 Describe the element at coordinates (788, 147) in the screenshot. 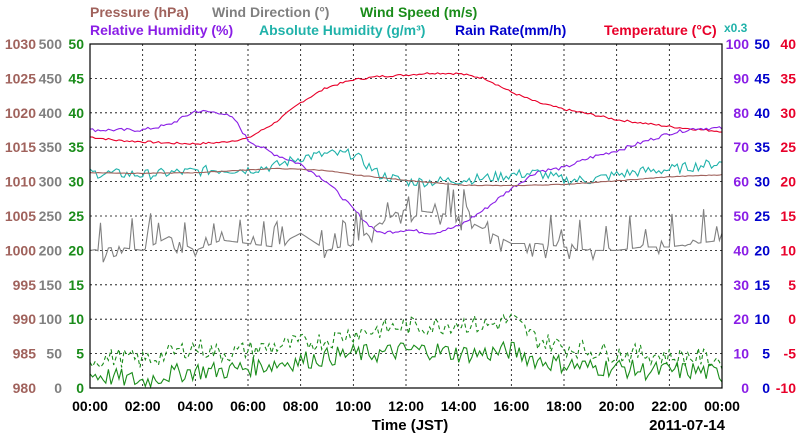

I see `y-tick-label-temperature: 25` at that location.